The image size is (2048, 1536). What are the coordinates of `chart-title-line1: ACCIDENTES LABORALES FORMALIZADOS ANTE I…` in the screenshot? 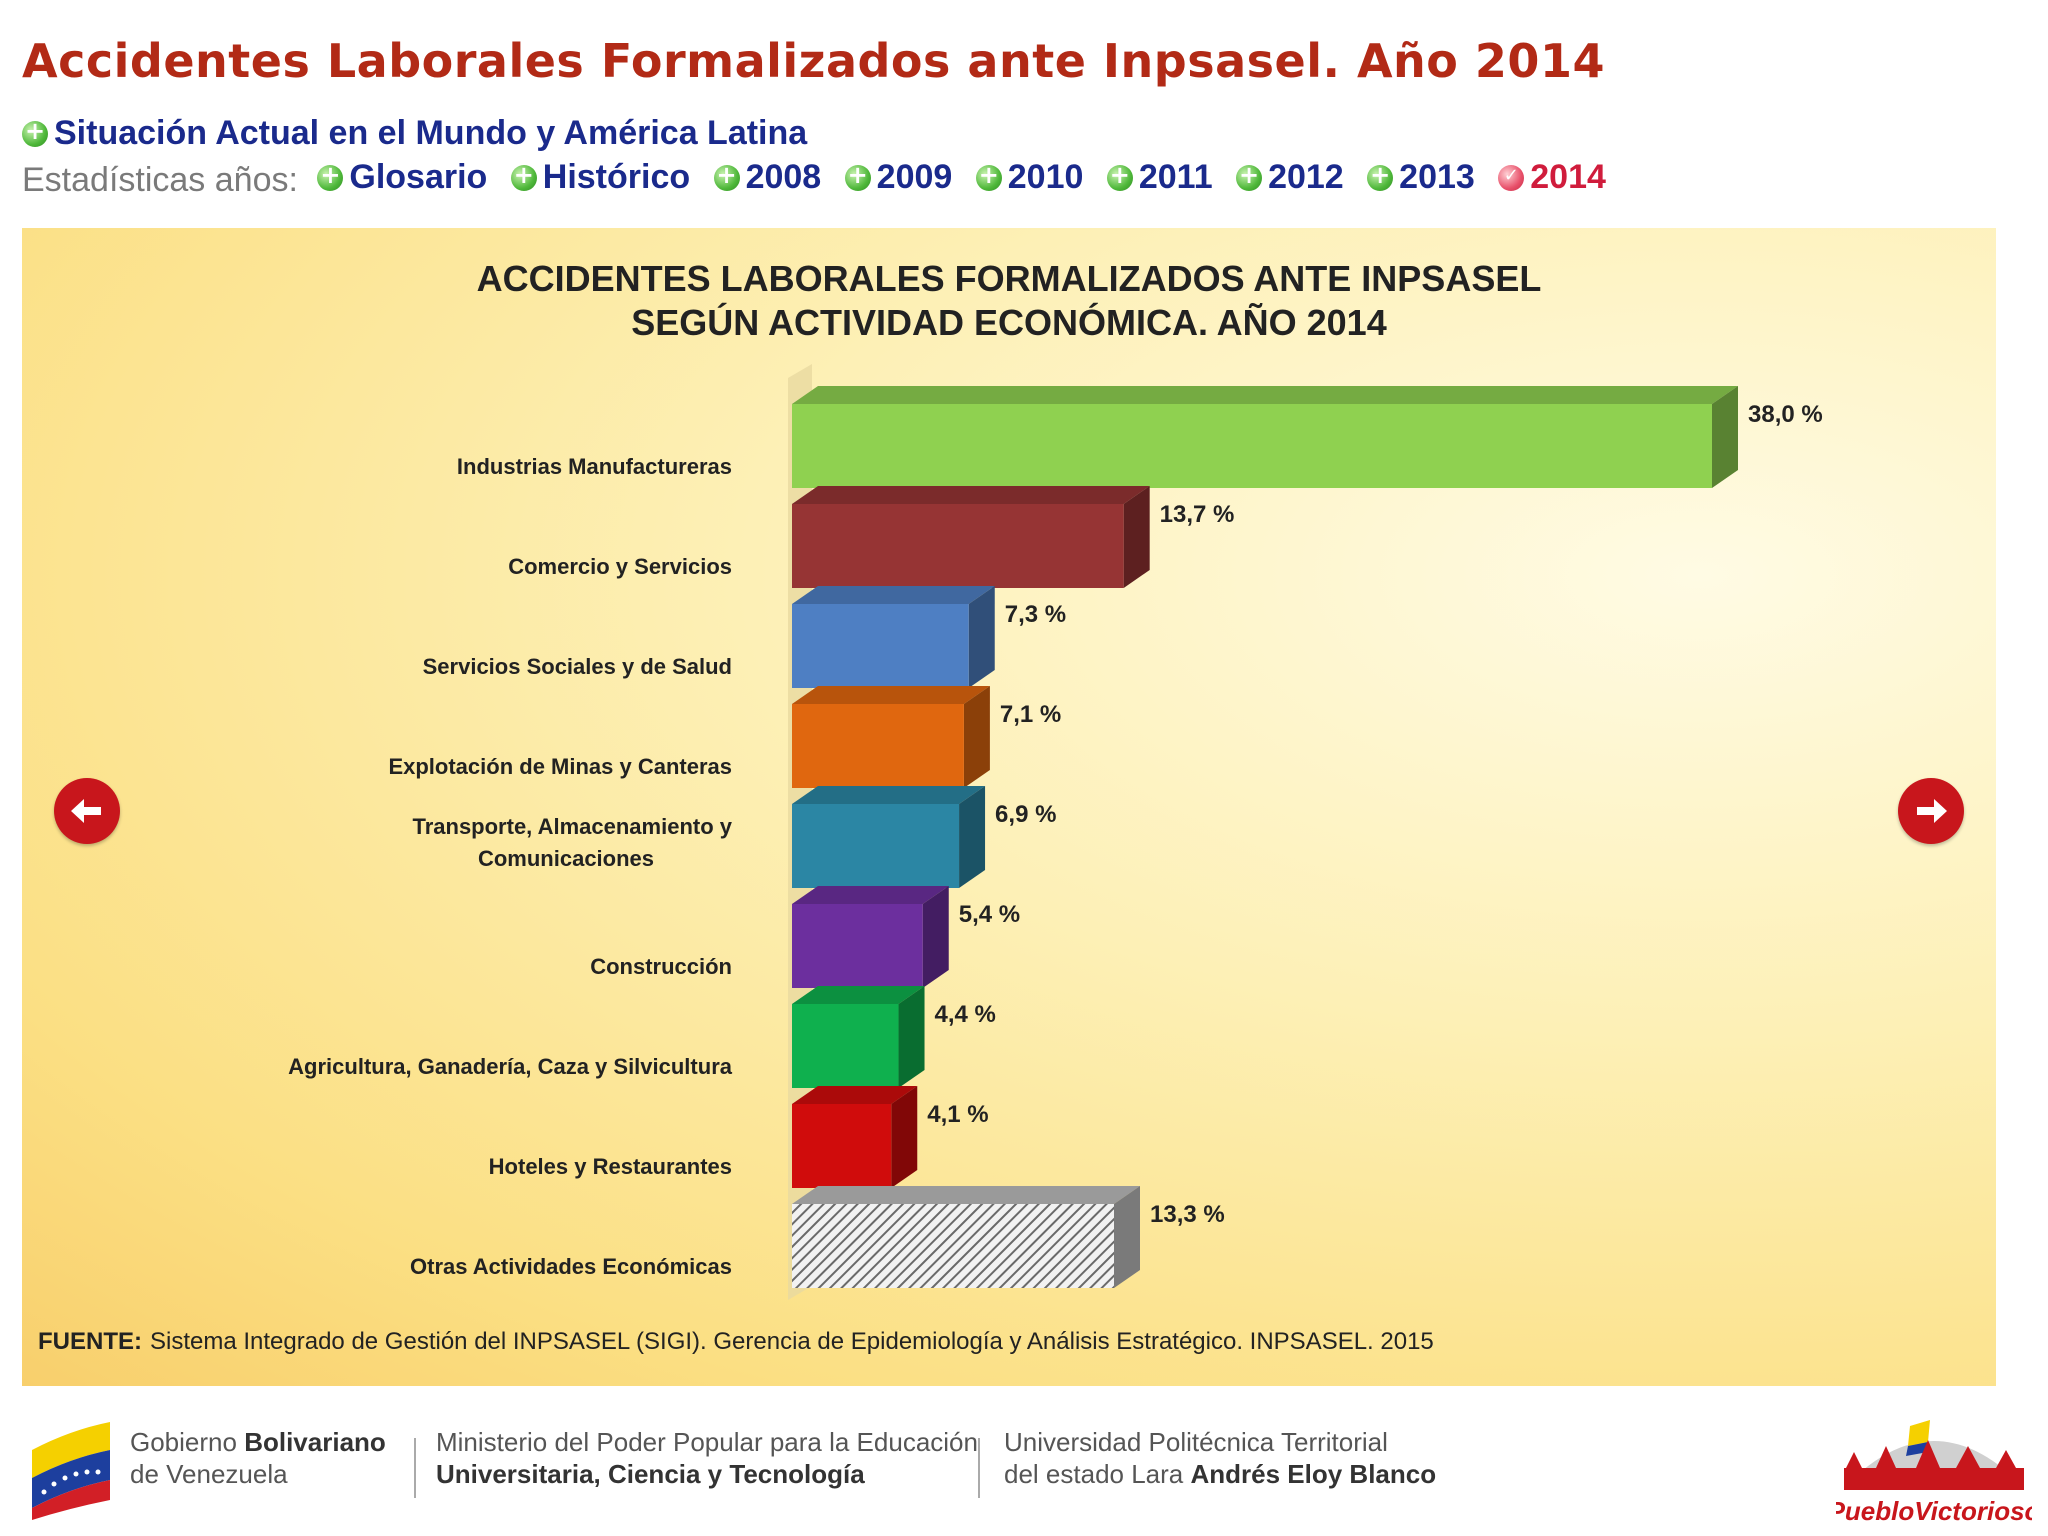 It's located at (1009, 278).